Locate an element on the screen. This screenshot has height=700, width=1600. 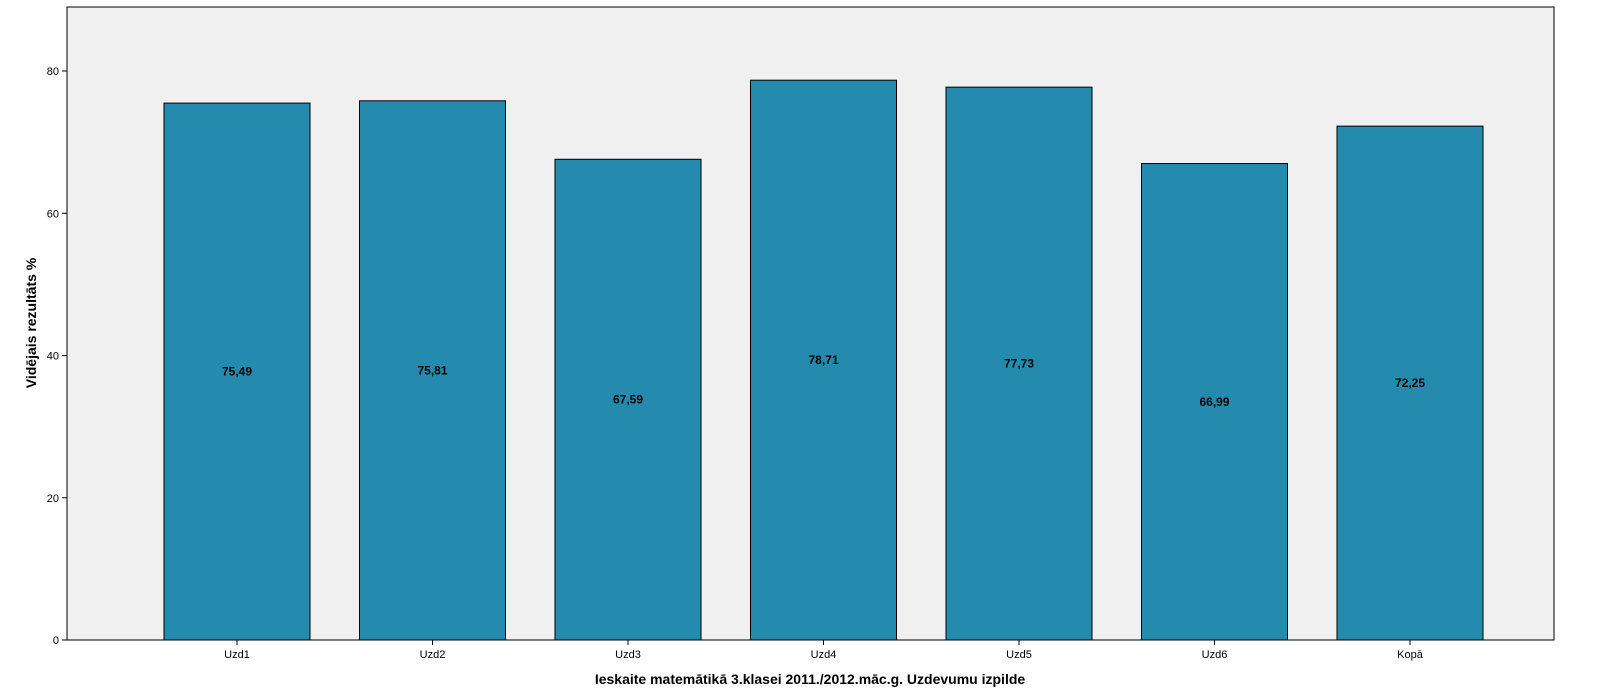
y-tick-label: 20 is located at coordinates (53, 499).